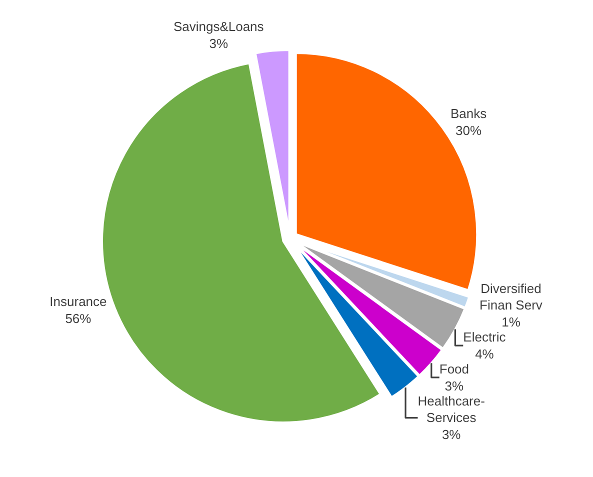 The image size is (593, 477). Describe the element at coordinates (484, 337) in the screenshot. I see `slice-label: Electric` at that location.